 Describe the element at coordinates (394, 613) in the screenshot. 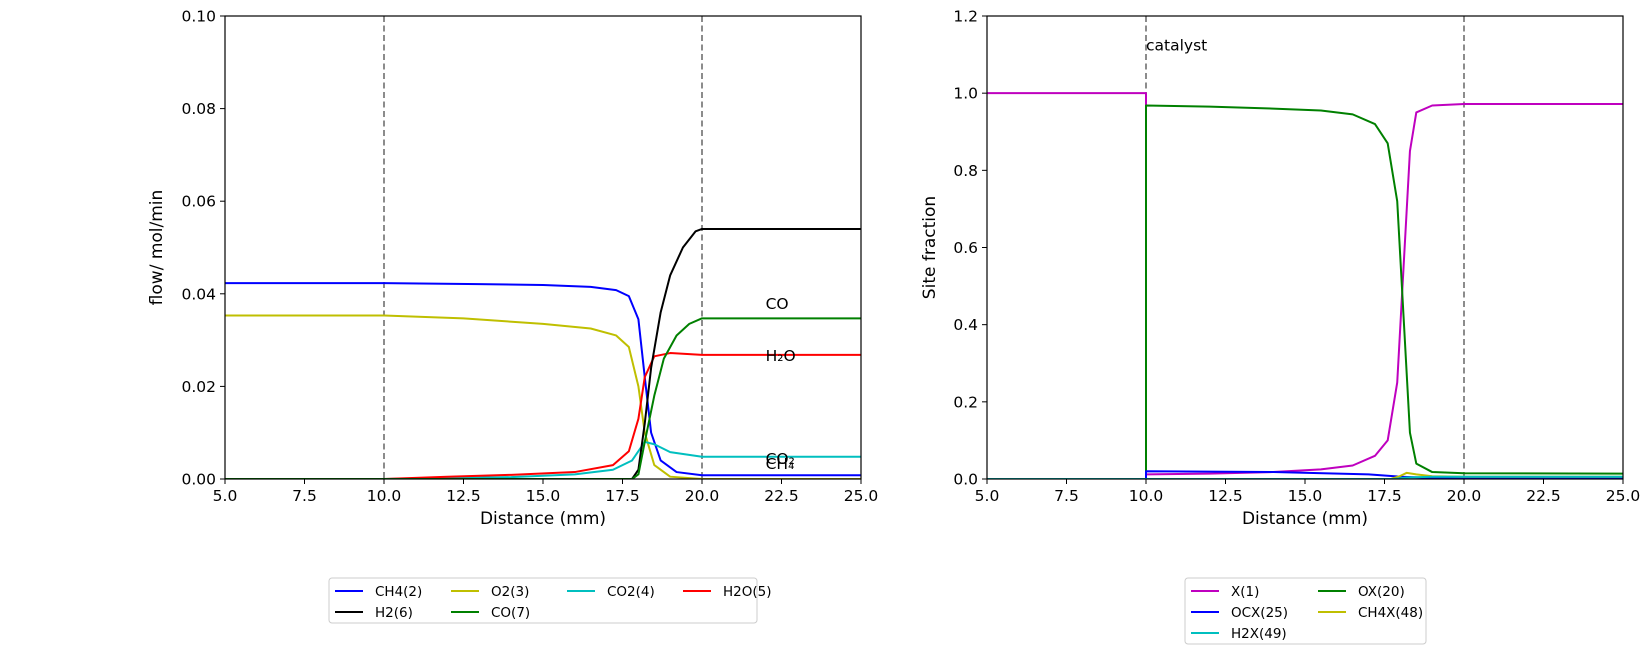

I see `legend-label-h2-6: H2(6)` at that location.